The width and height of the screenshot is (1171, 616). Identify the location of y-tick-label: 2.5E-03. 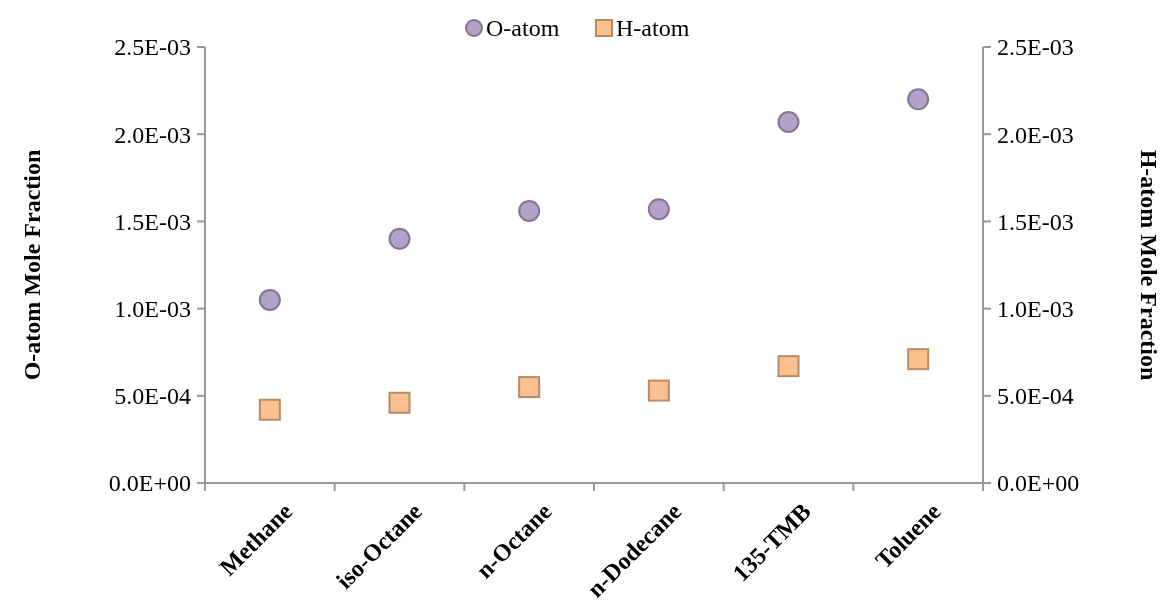
(152, 47).